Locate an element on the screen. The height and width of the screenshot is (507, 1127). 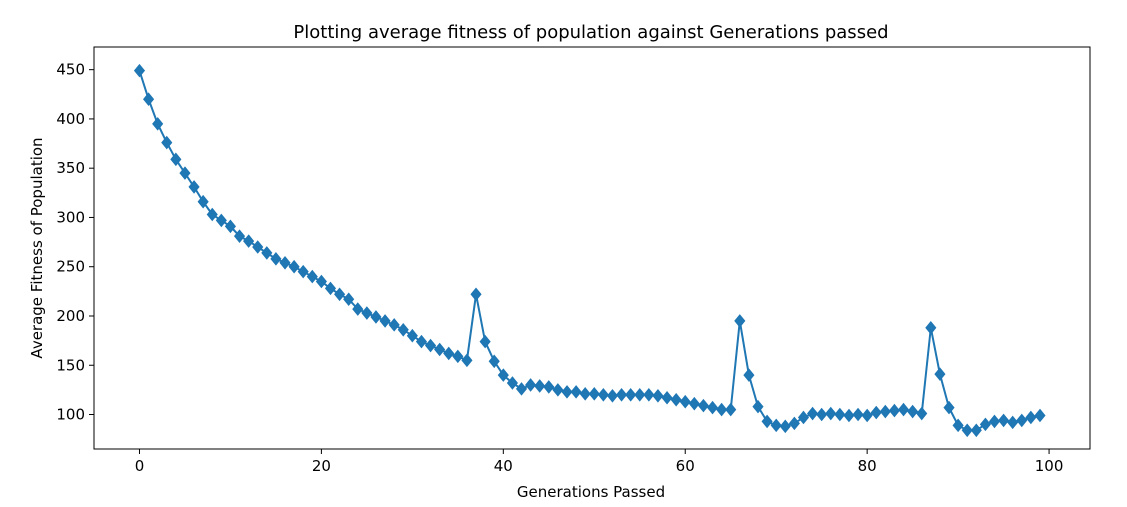
x-tick-label: 40 is located at coordinates (503, 466).